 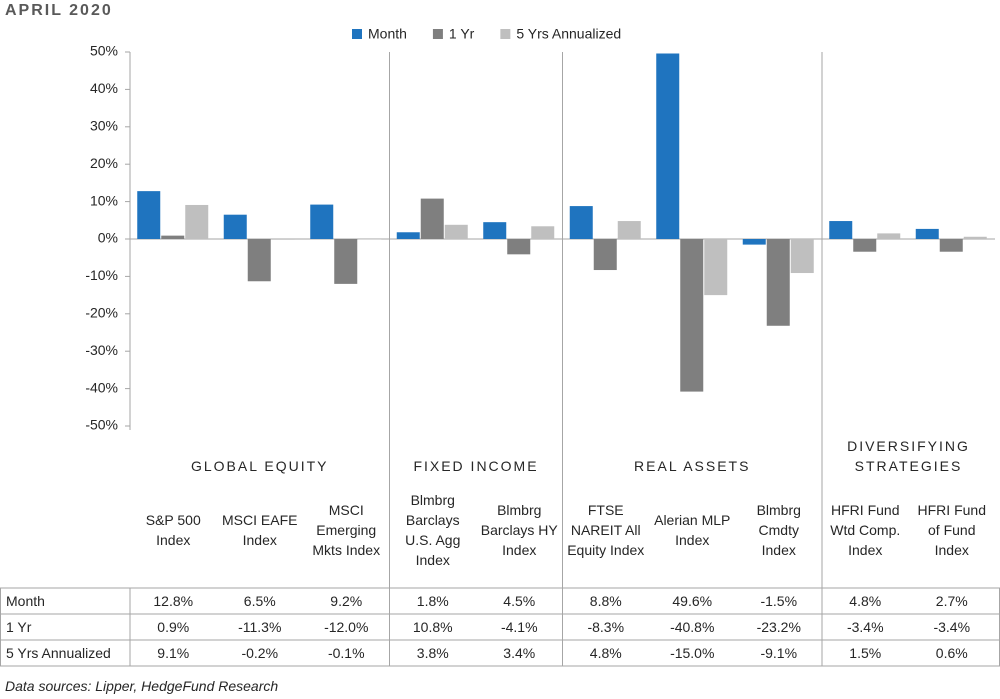 I want to click on category-label: Alerian MLP Index, so click(x=692, y=530).